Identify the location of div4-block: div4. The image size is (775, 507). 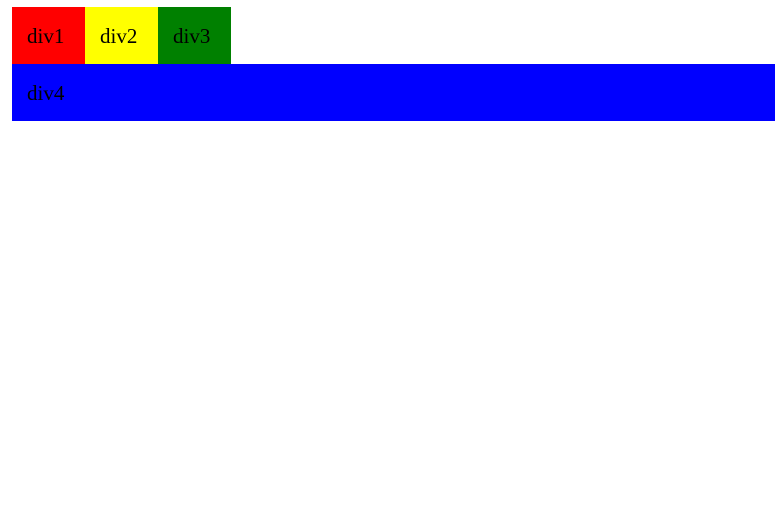
(393, 92).